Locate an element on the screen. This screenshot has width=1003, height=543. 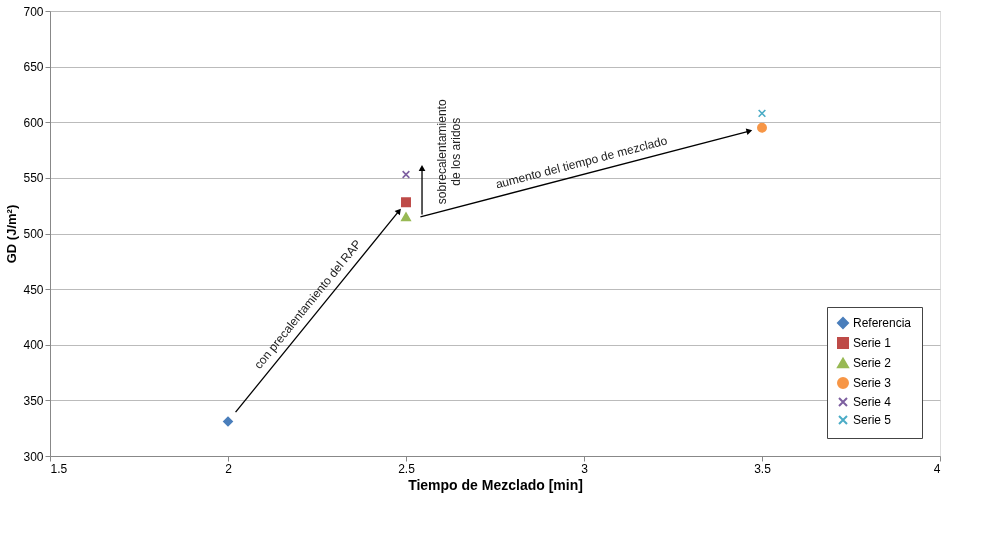
x-axis-title: Tiempo de Mezclado [min] is located at coordinates (495, 484).